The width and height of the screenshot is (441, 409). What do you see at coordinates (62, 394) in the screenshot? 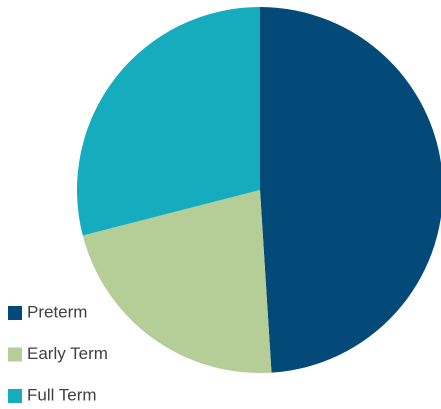
I see `legend-label: Full Term` at bounding box center [62, 394].